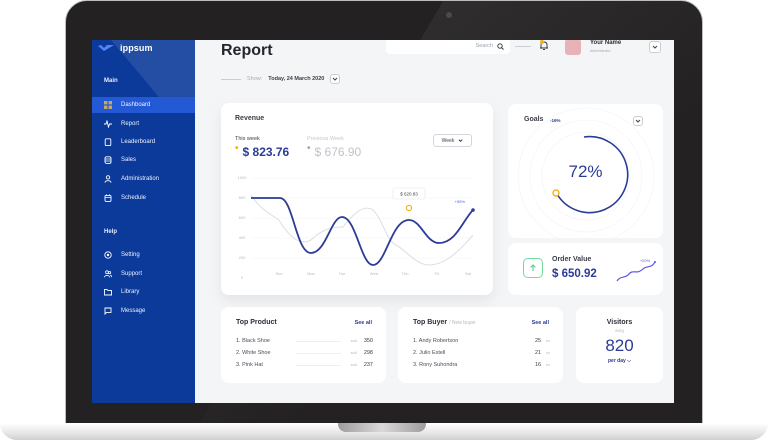  I want to click on svg-text: 400, so click(242, 237).